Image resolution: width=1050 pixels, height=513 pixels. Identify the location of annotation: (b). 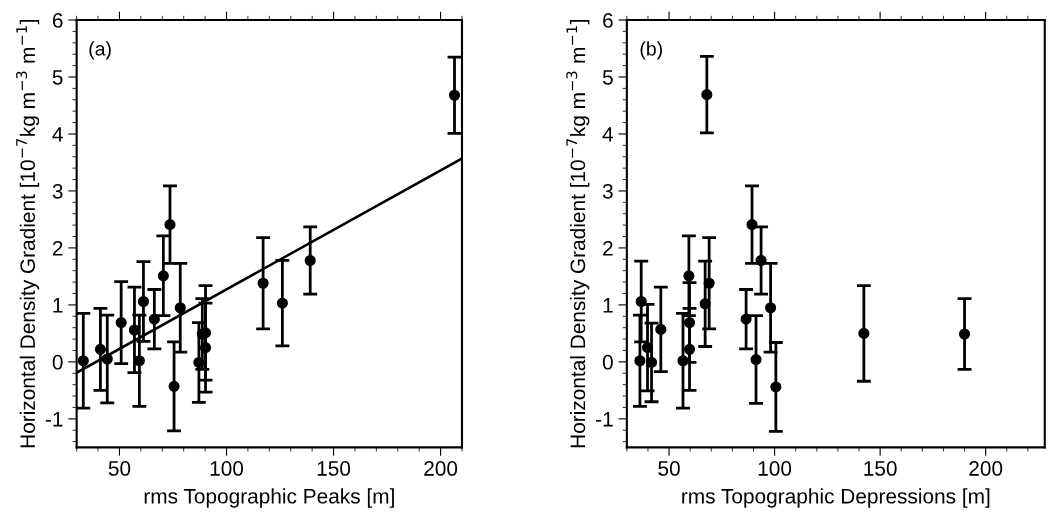
(651, 50).